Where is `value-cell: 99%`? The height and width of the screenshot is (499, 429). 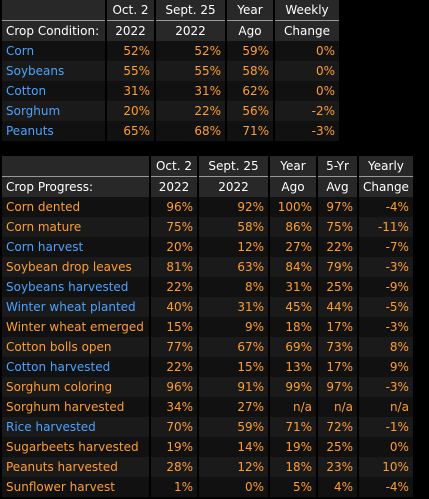
value-cell: 99% is located at coordinates (293, 387).